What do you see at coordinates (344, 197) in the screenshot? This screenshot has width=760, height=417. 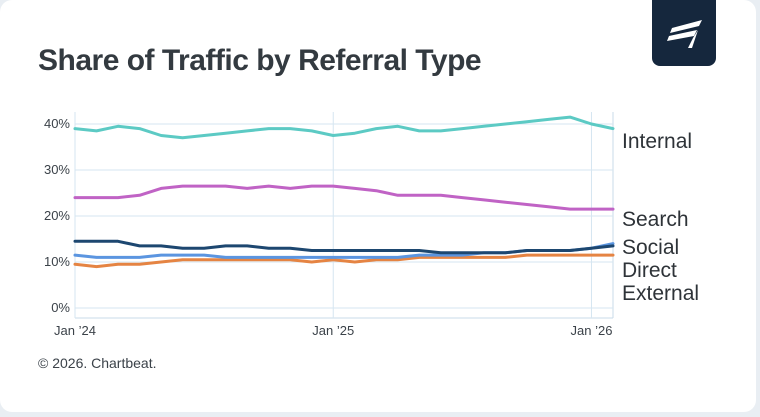 I see `series-line-search` at bounding box center [344, 197].